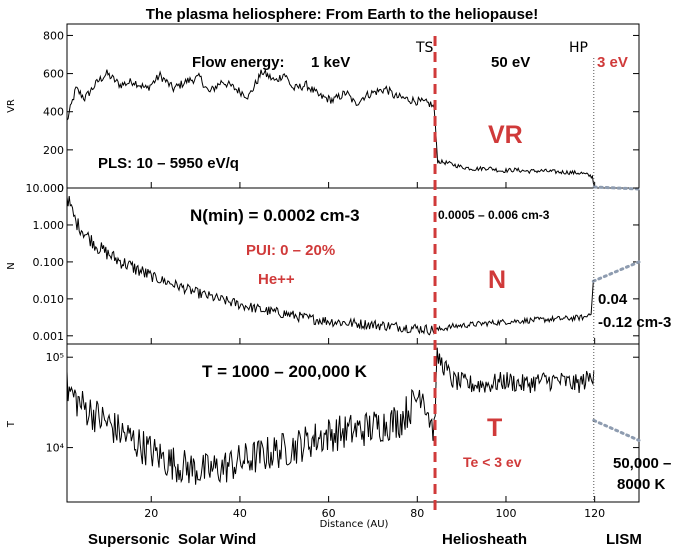  Describe the element at coordinates (329, 513) in the screenshot. I see `x-tick-label: 60` at that location.